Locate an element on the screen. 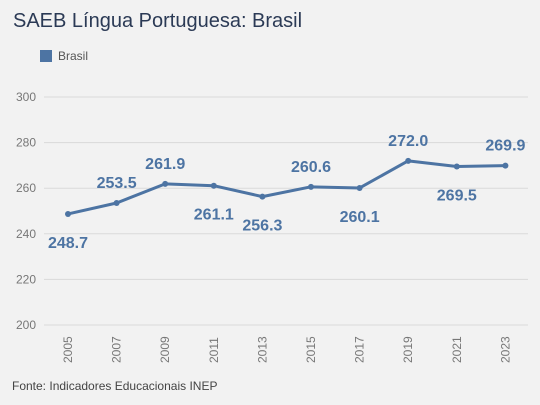 This screenshot has width=540, height=405. x-tick-label: 2013 is located at coordinates (262, 349).